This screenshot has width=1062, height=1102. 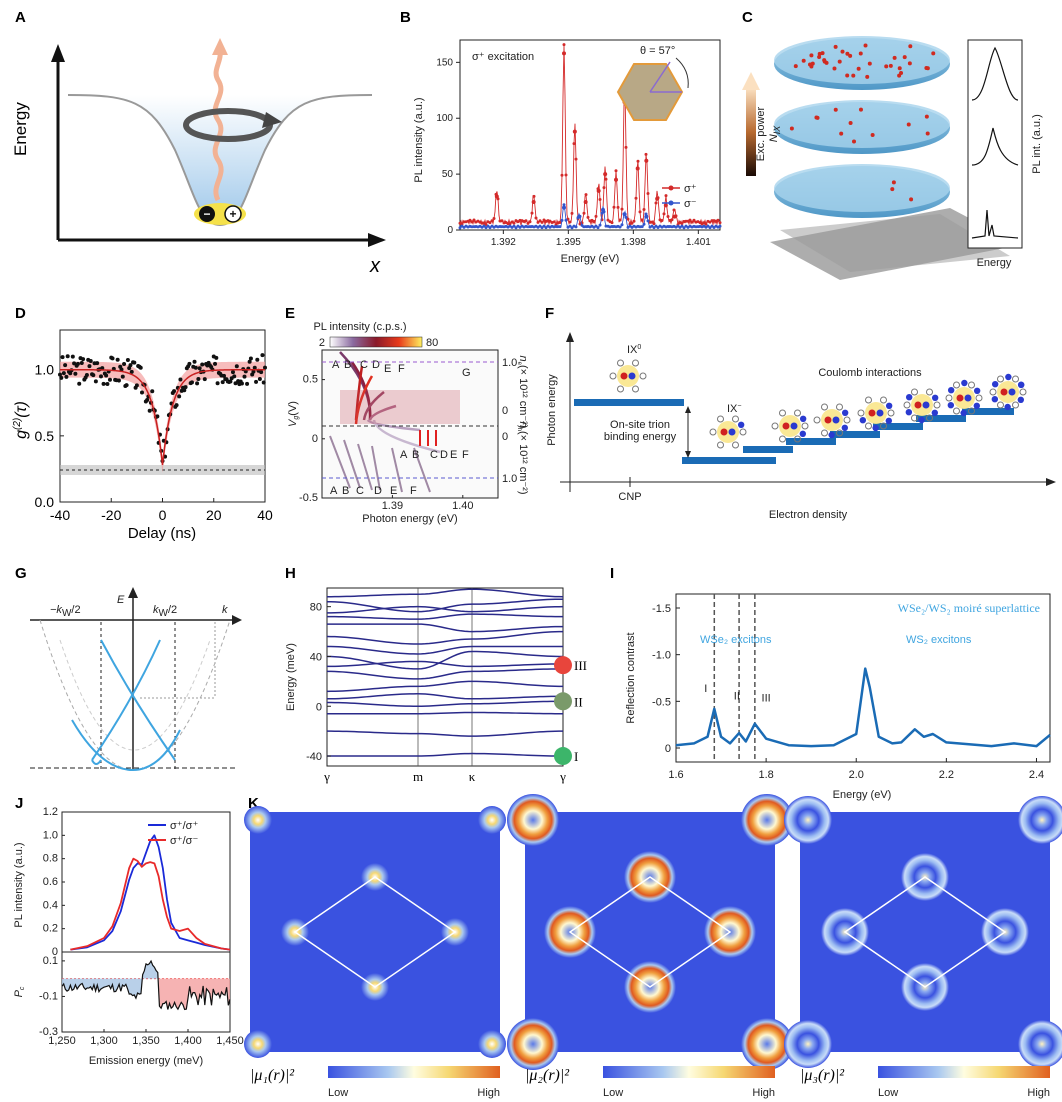 What do you see at coordinates (445, 593) in the screenshot?
I see `h-band` at bounding box center [445, 593].